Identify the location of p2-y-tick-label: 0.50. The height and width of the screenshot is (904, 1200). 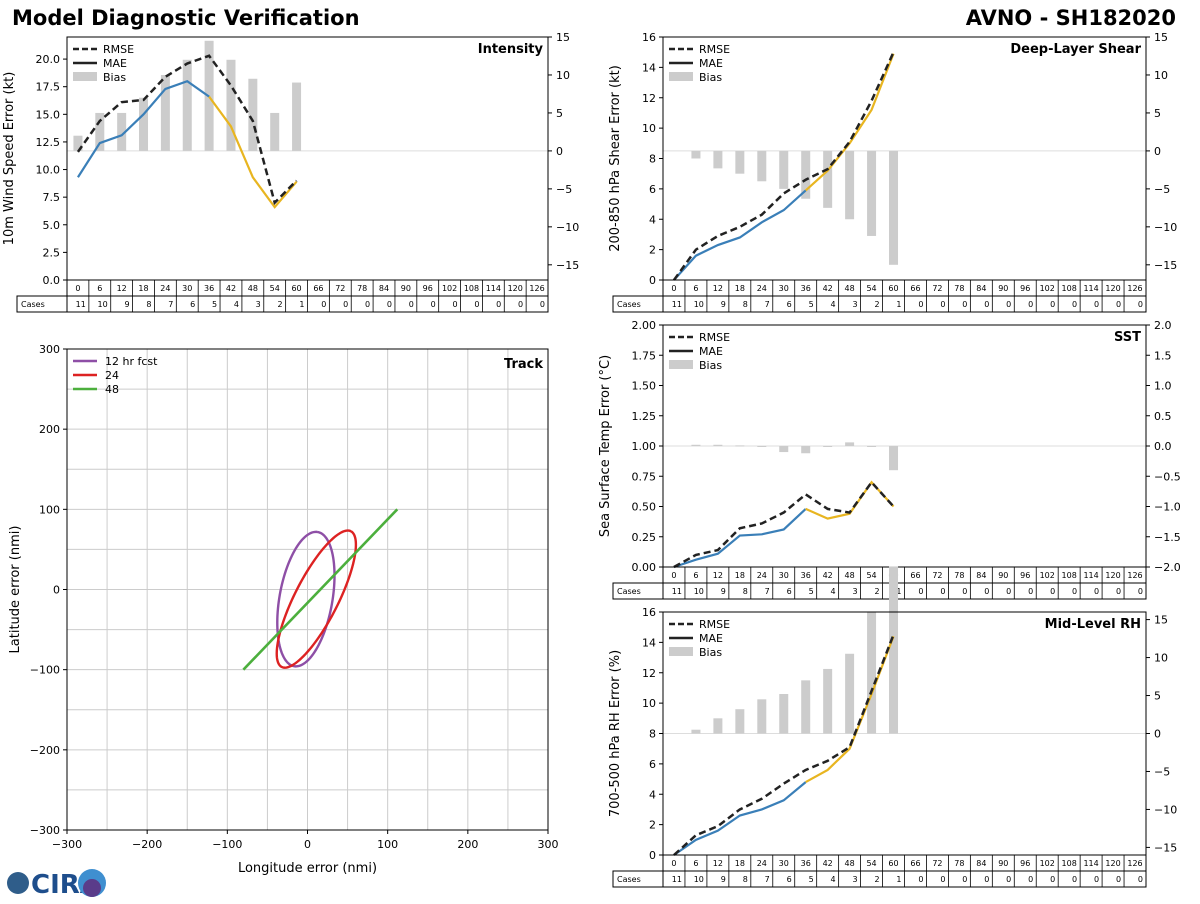
(644, 507).